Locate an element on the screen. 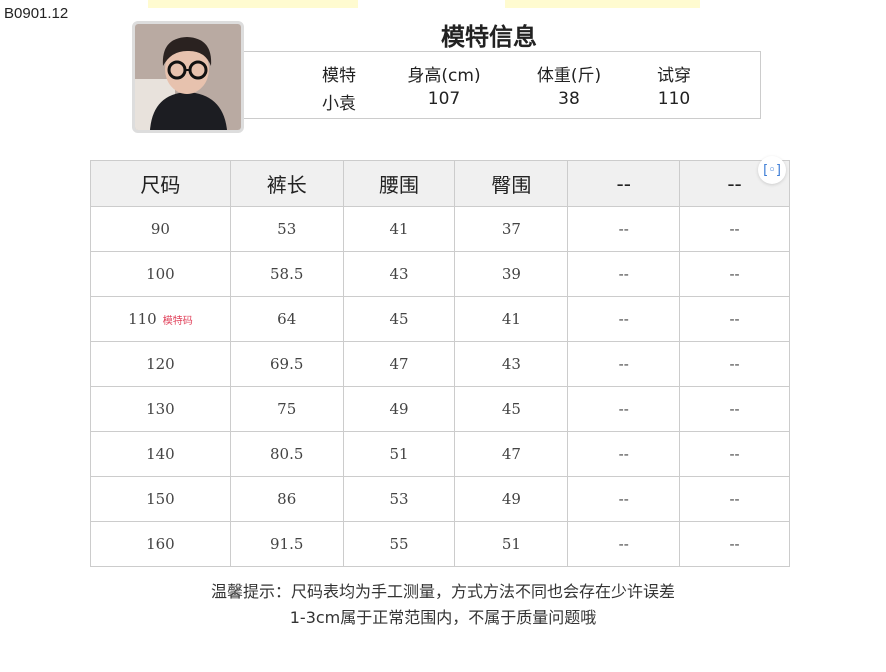 The width and height of the screenshot is (886, 672). model-size-tag: 模特码 is located at coordinates (177, 321).